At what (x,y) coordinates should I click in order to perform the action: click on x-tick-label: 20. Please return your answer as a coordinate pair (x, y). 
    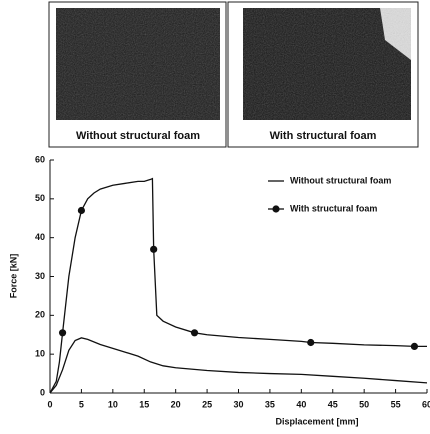
    Looking at the image, I should click on (176, 404).